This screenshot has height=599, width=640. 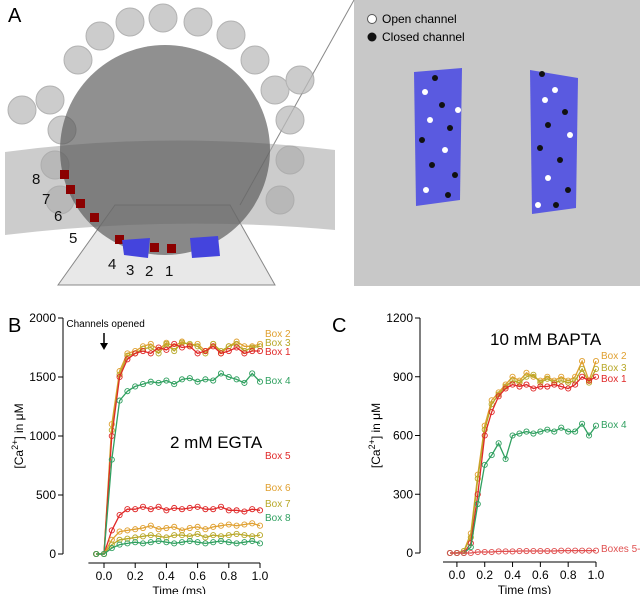 I want to click on series: Box 5, so click(x=192, y=504).